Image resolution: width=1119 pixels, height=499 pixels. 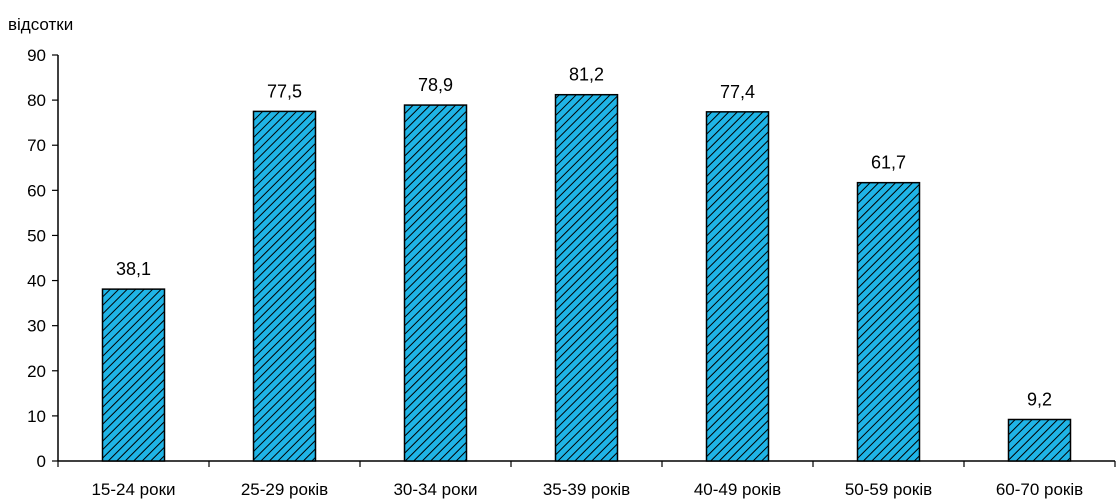 What do you see at coordinates (737, 489) in the screenshot?
I see `x-tick-label: 40-49 років` at bounding box center [737, 489].